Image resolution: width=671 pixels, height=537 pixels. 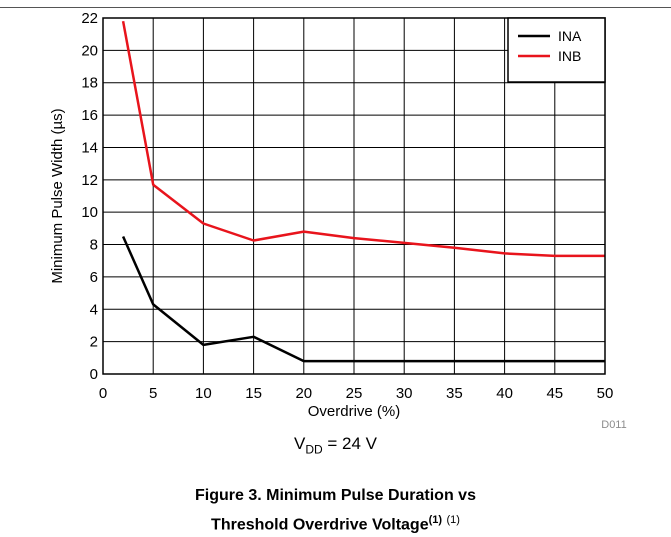 What do you see at coordinates (303, 393) in the screenshot?
I see `x-tick-label: 20` at bounding box center [303, 393].